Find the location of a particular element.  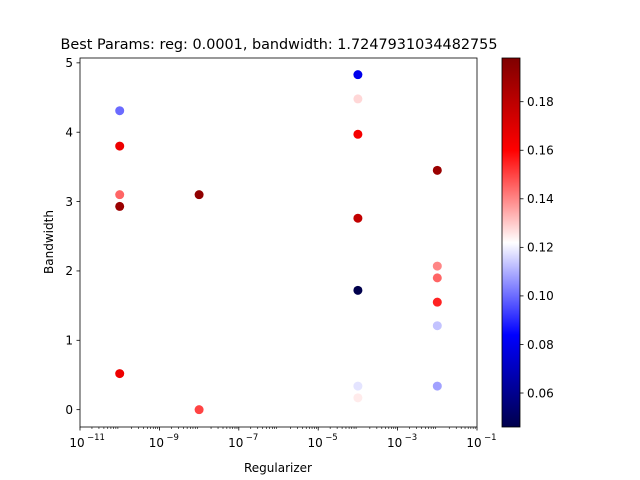

y-tick-label: 3 is located at coordinates (69, 202).